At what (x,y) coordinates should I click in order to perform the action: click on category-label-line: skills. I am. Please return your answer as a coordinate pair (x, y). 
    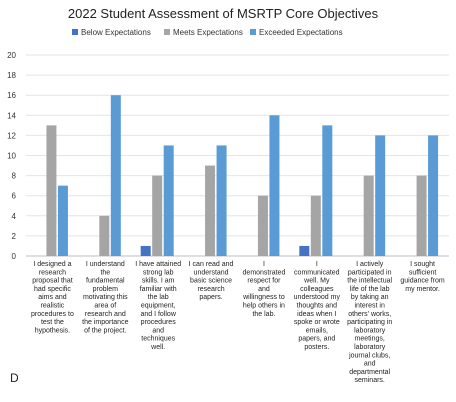
    Looking at the image, I should click on (158, 281).